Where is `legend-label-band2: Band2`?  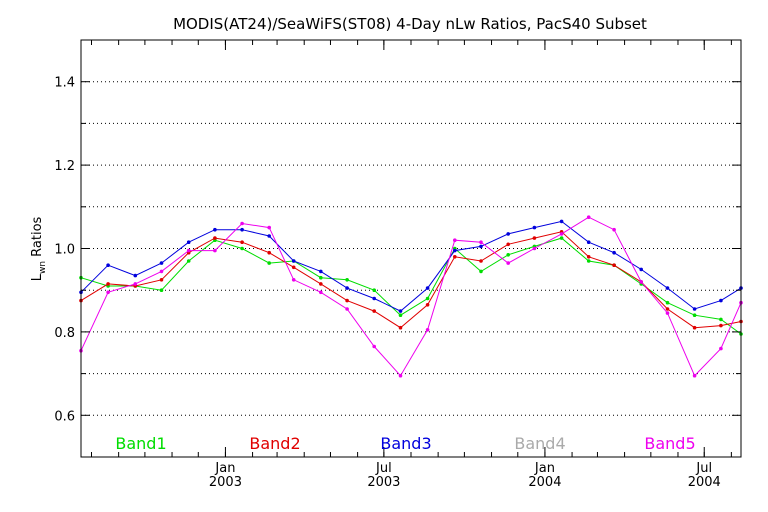
legend-label-band2: Band2 is located at coordinates (274, 443).